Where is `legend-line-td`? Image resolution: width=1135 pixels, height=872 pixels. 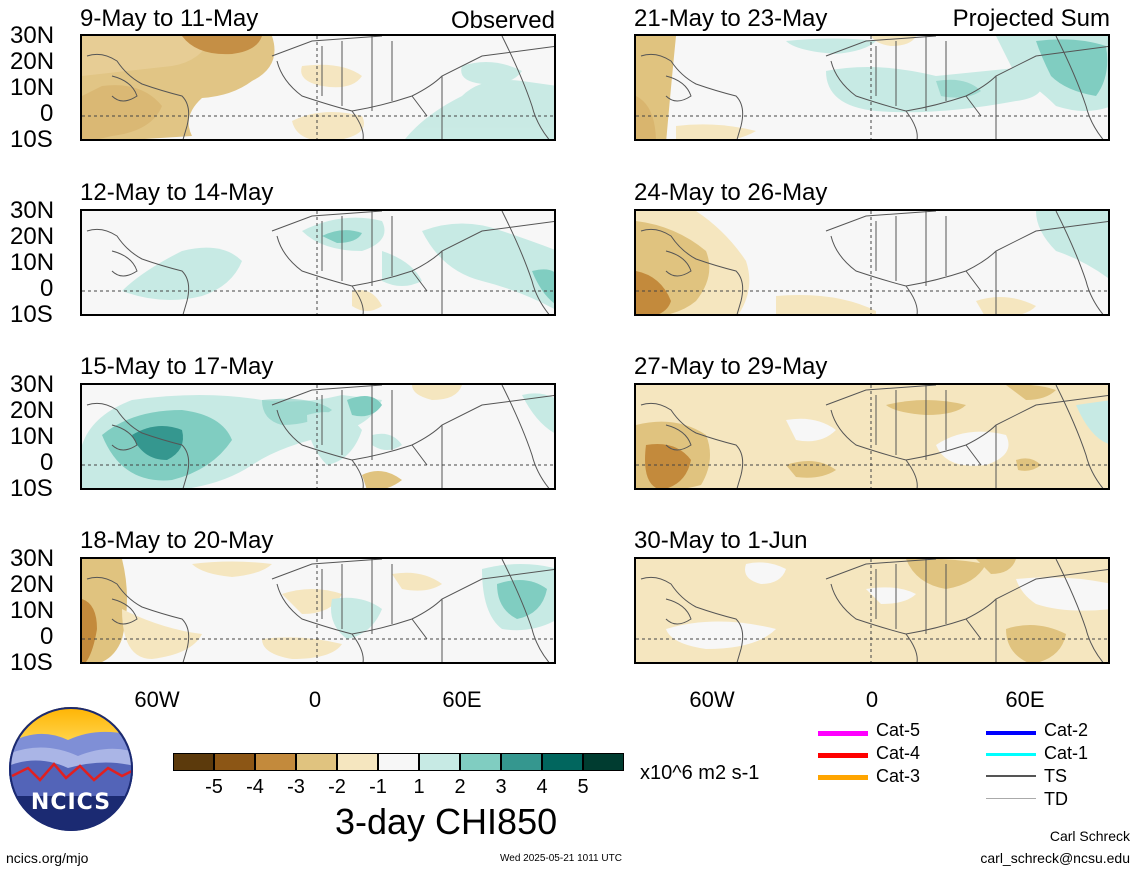 legend-line-td is located at coordinates (1011, 798).